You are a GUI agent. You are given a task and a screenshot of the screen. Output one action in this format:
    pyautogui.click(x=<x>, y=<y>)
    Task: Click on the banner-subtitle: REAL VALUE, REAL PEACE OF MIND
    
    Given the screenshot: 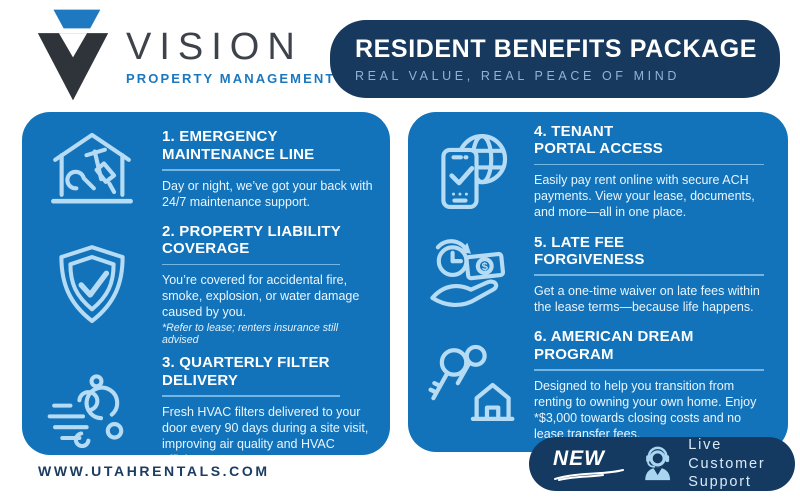 What is the action you would take?
    pyautogui.click(x=517, y=76)
    